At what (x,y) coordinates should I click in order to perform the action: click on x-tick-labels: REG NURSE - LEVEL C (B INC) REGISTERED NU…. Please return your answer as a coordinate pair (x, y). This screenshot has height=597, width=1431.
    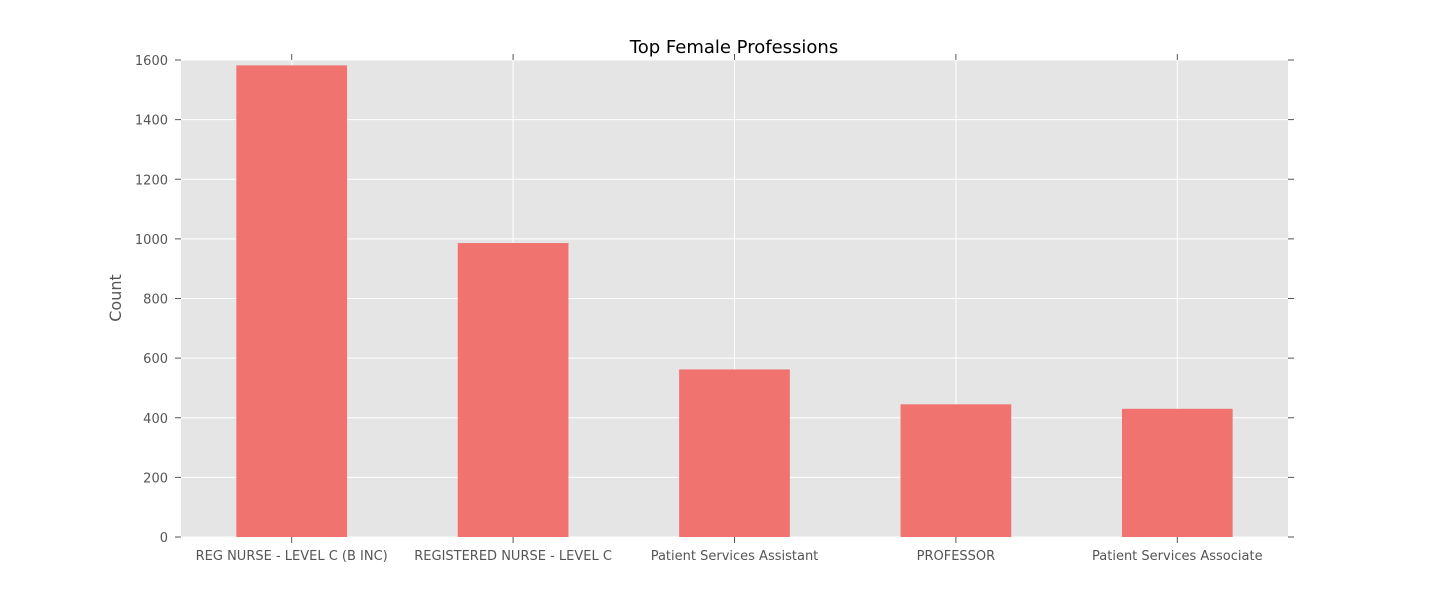
    Looking at the image, I should click on (729, 556).